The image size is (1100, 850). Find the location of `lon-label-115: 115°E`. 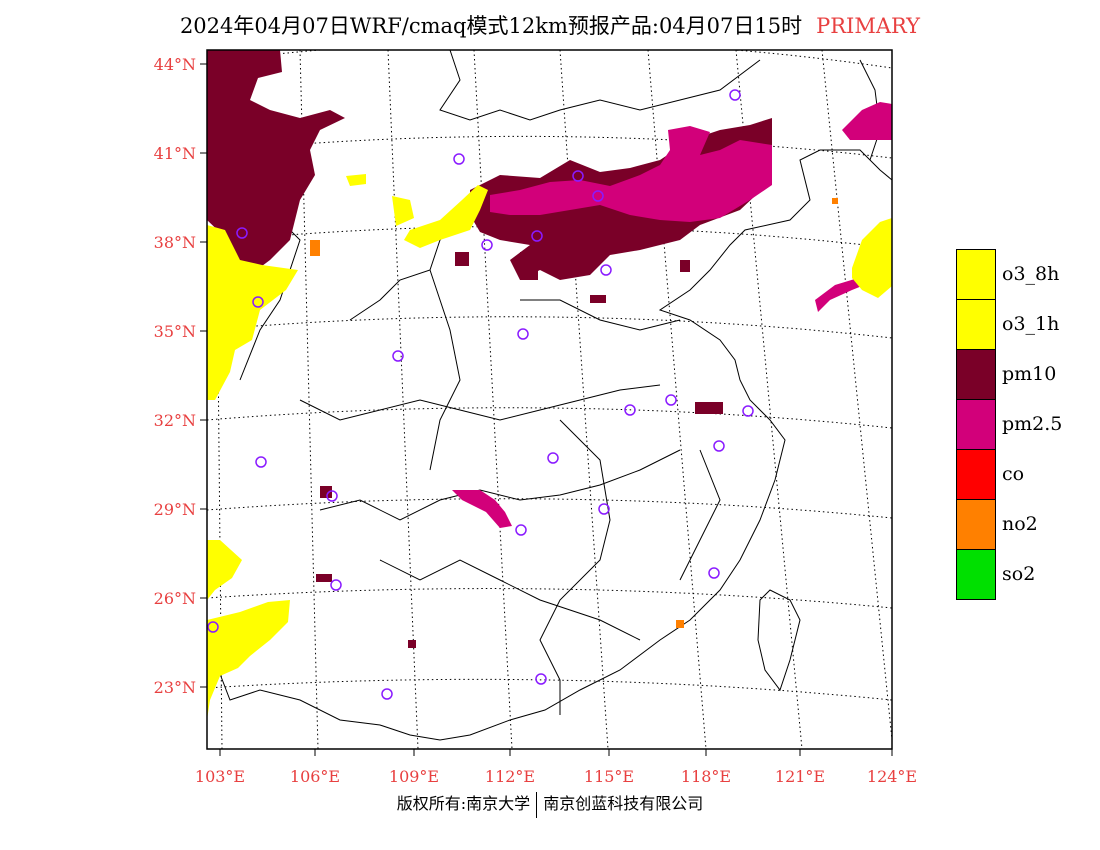

lon-label-115: 115°E is located at coordinates (609, 776).